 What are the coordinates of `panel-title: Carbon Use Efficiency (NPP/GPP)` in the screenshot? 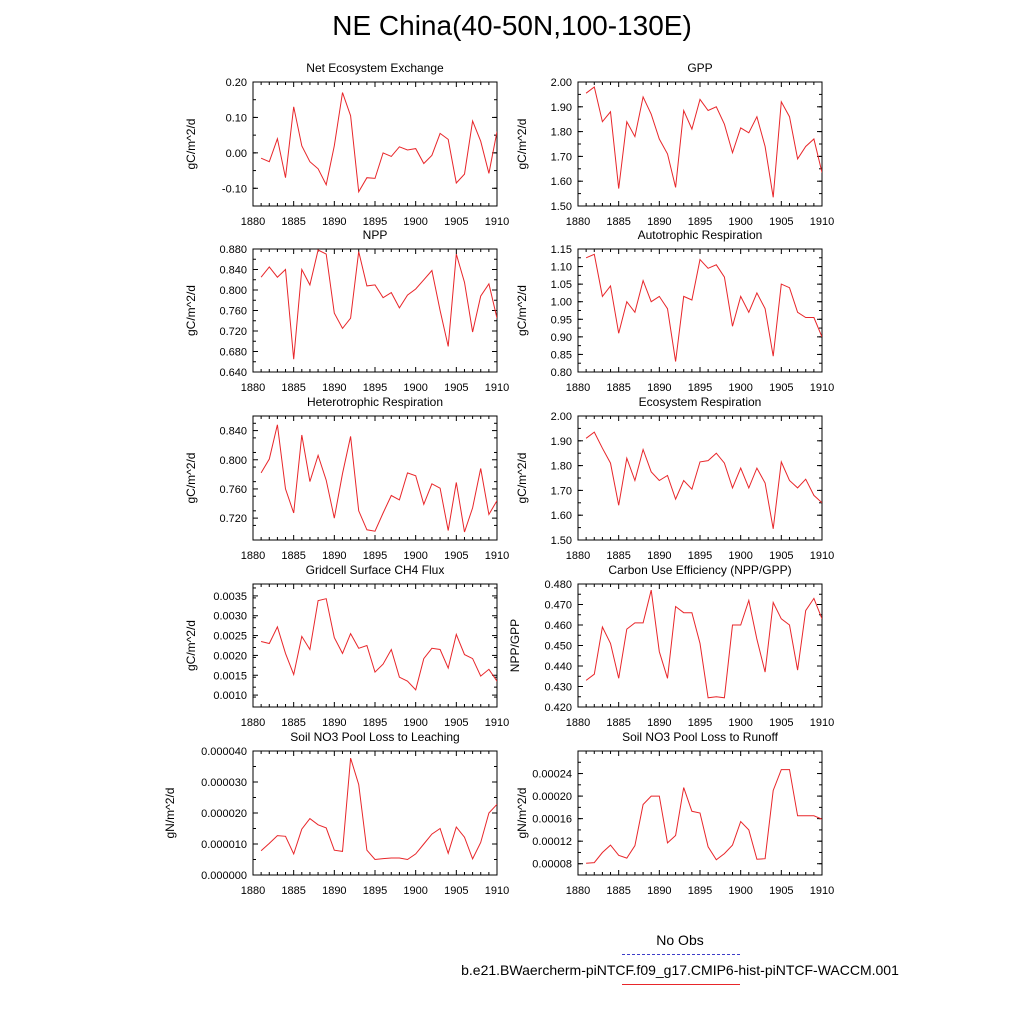 It's located at (699, 570).